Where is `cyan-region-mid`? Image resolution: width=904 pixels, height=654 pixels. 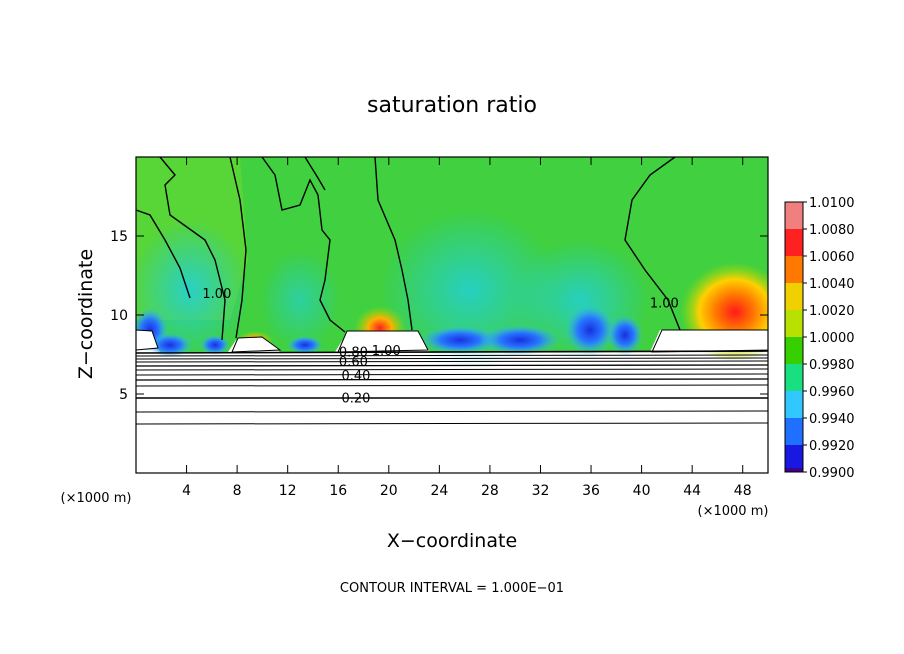
cyan-region-mid is located at coordinates (300, 300).